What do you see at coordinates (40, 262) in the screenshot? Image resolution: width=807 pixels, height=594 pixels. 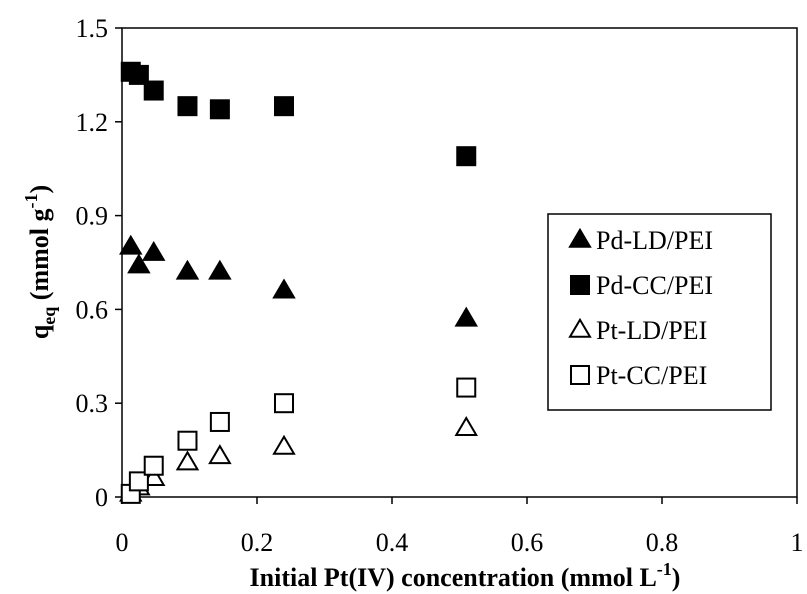 I see `y-axis-title: qeq (mmol g-1)` at bounding box center [40, 262].